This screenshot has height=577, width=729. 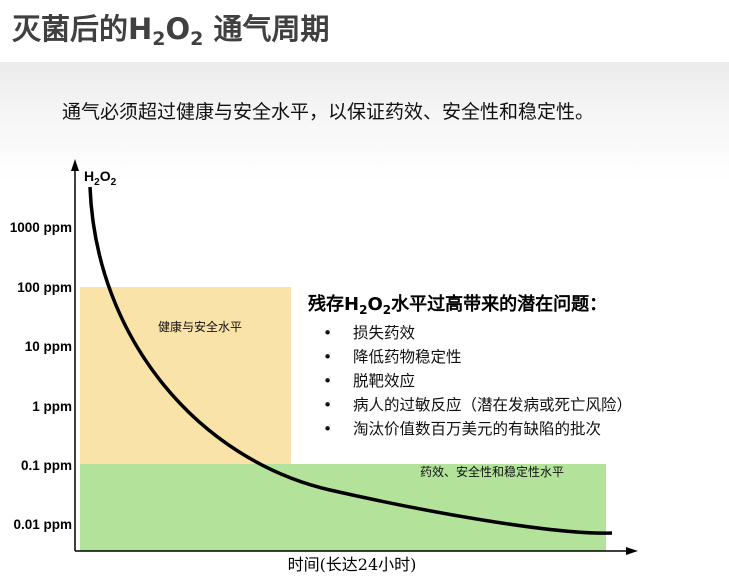 What do you see at coordinates (328, 112) in the screenshot?
I see `subtitle: 通气必须超过健康与安全水平，以保证药效、安全性和稳定性。` at bounding box center [328, 112].